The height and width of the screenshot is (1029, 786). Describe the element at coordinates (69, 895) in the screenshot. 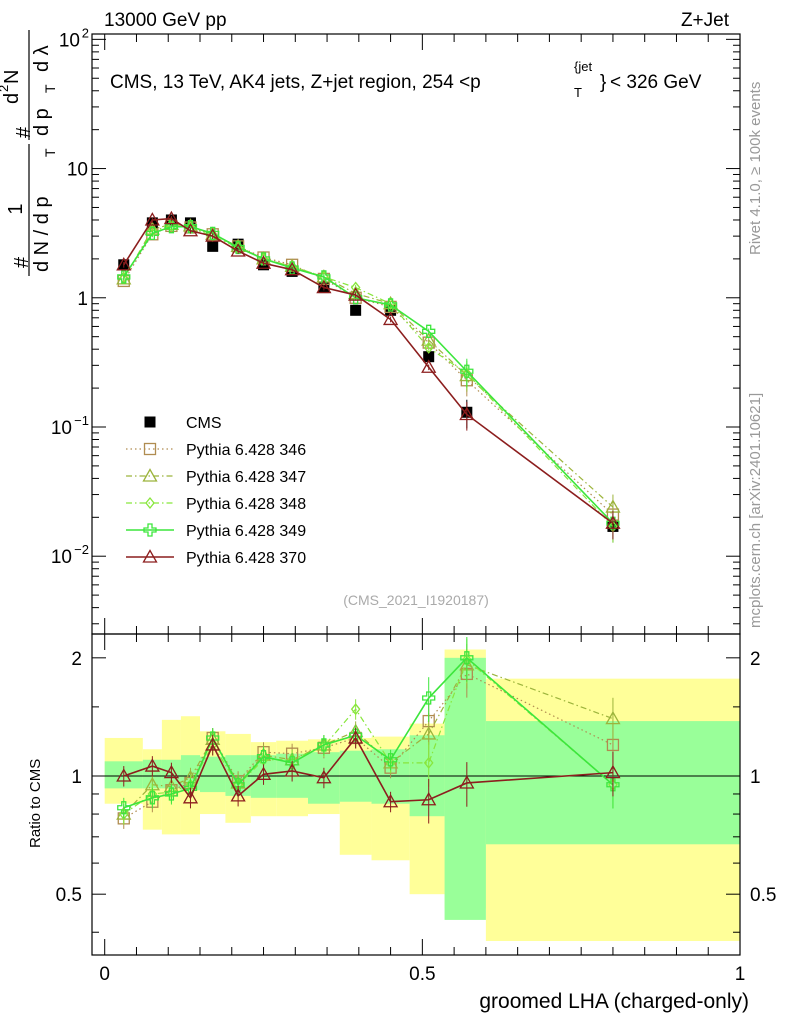

I see `ratio-ytick-label: 0.5` at that location.